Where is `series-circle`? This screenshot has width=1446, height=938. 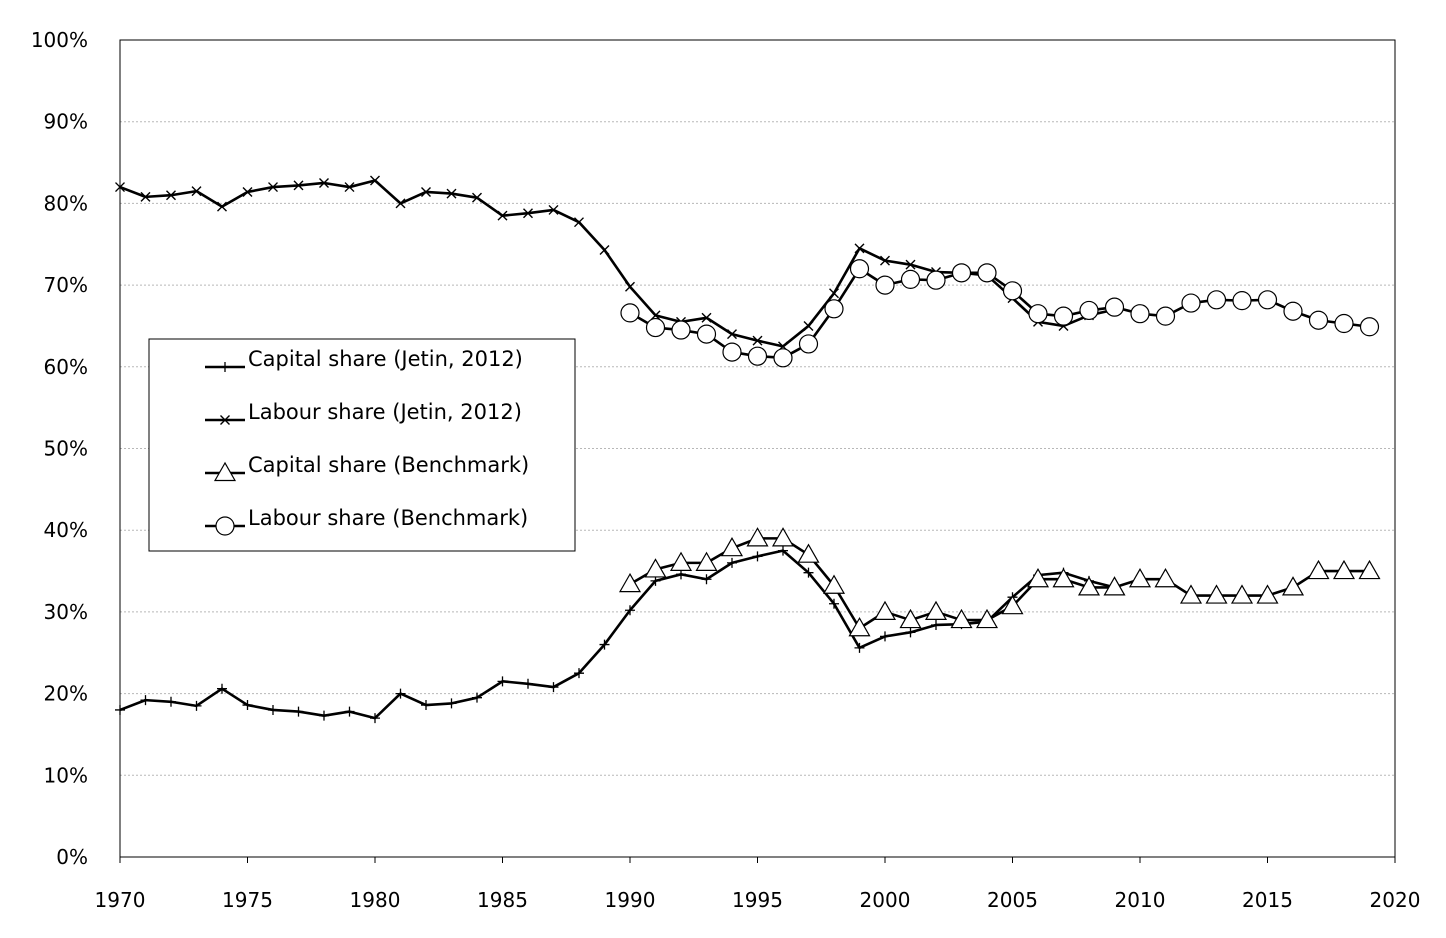 series-circle is located at coordinates (1000, 313).